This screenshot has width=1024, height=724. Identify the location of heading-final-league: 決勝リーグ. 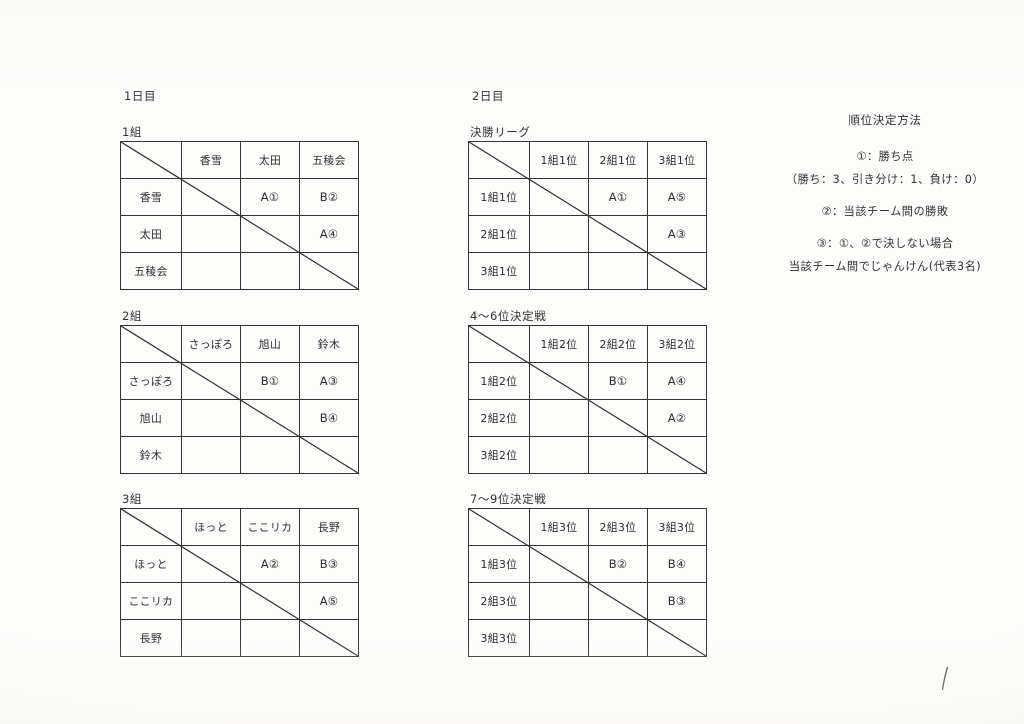
(500, 132).